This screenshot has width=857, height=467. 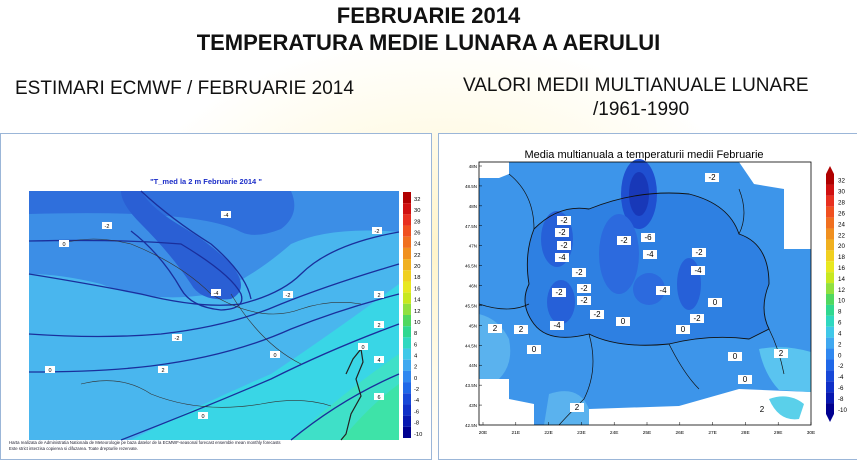 I want to click on colorbar-tick-label: -8, so click(x=841, y=399).